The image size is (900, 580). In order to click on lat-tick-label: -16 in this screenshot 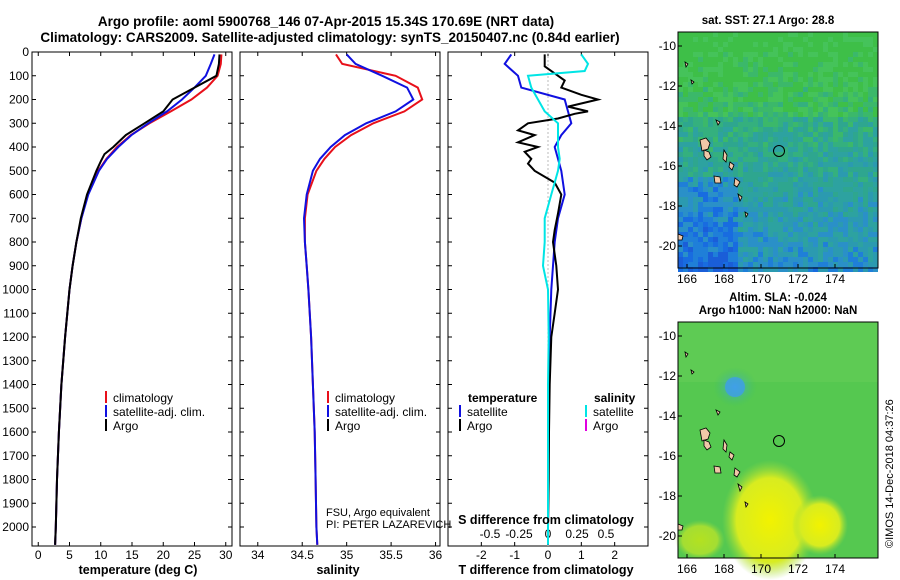, I will do `click(668, 456)`.